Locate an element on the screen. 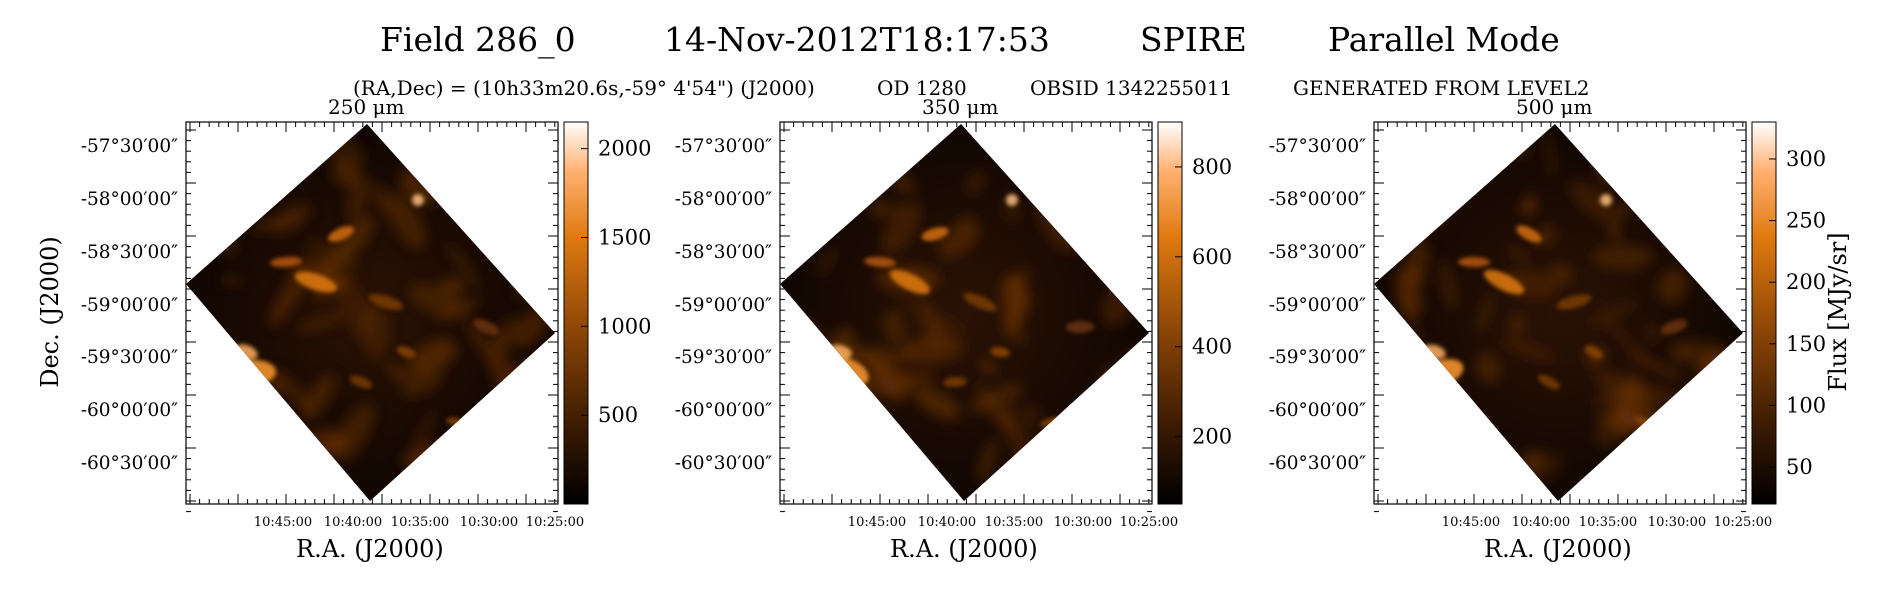 This screenshot has height=593, width=1900. colorbar-tick-label: 1500 is located at coordinates (624, 237).